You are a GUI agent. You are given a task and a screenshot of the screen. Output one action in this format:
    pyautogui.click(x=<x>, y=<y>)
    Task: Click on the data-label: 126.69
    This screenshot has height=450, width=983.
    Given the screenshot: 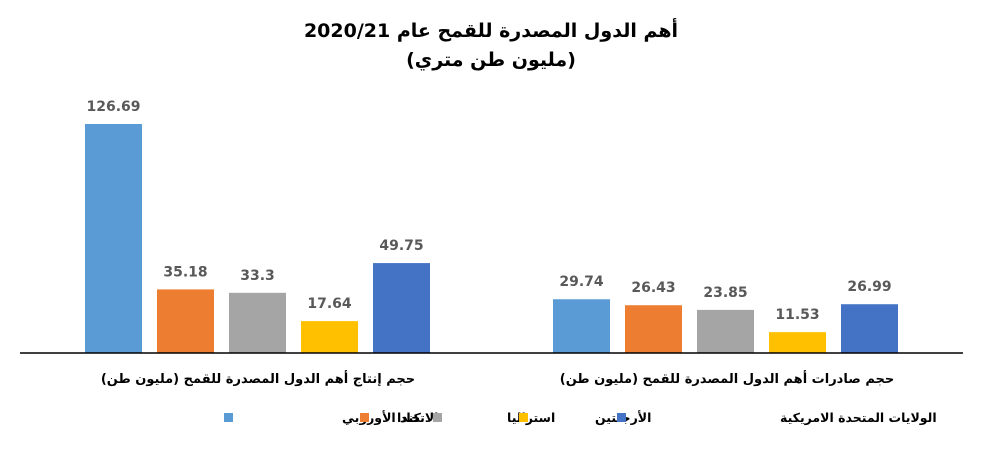 What is the action you would take?
    pyautogui.click(x=113, y=107)
    